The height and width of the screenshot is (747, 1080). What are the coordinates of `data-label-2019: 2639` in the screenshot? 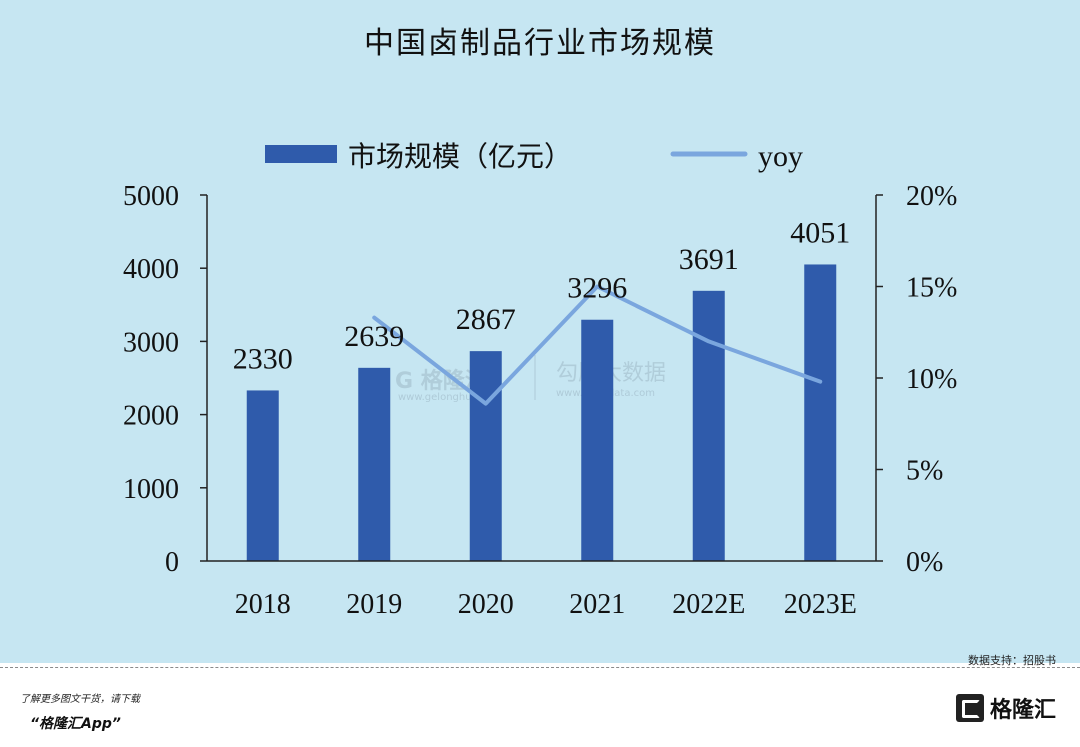 It's located at (374, 336).